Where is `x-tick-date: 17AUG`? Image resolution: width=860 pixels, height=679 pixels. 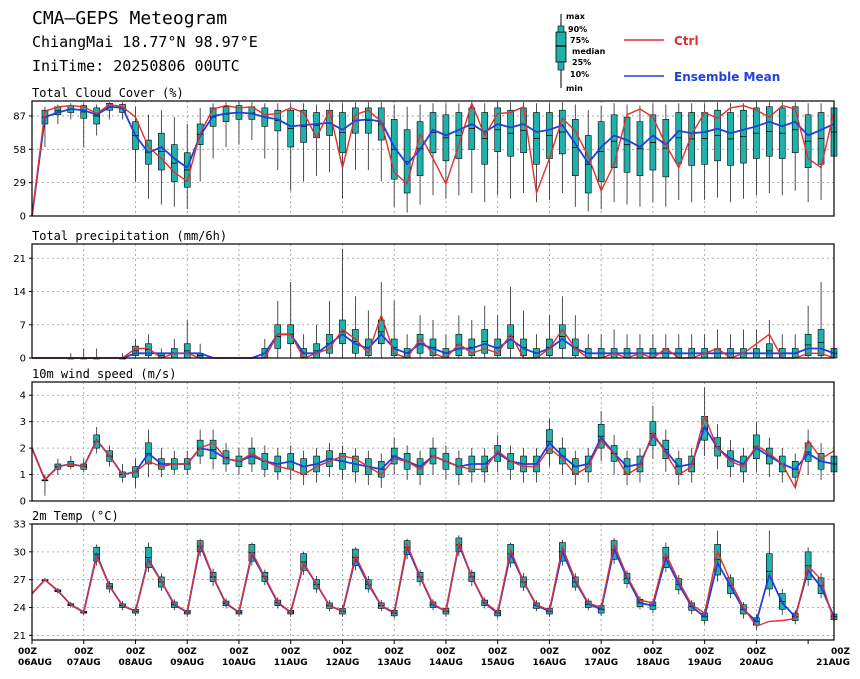
x-tick-date: 17AUG is located at coordinates (601, 663).